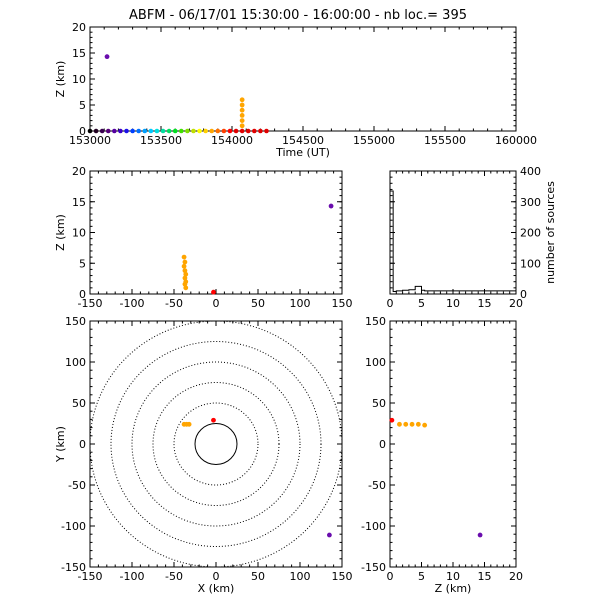 The width and height of the screenshot is (600, 600). I want to click on x-tick-label: 50, so click(258, 303).